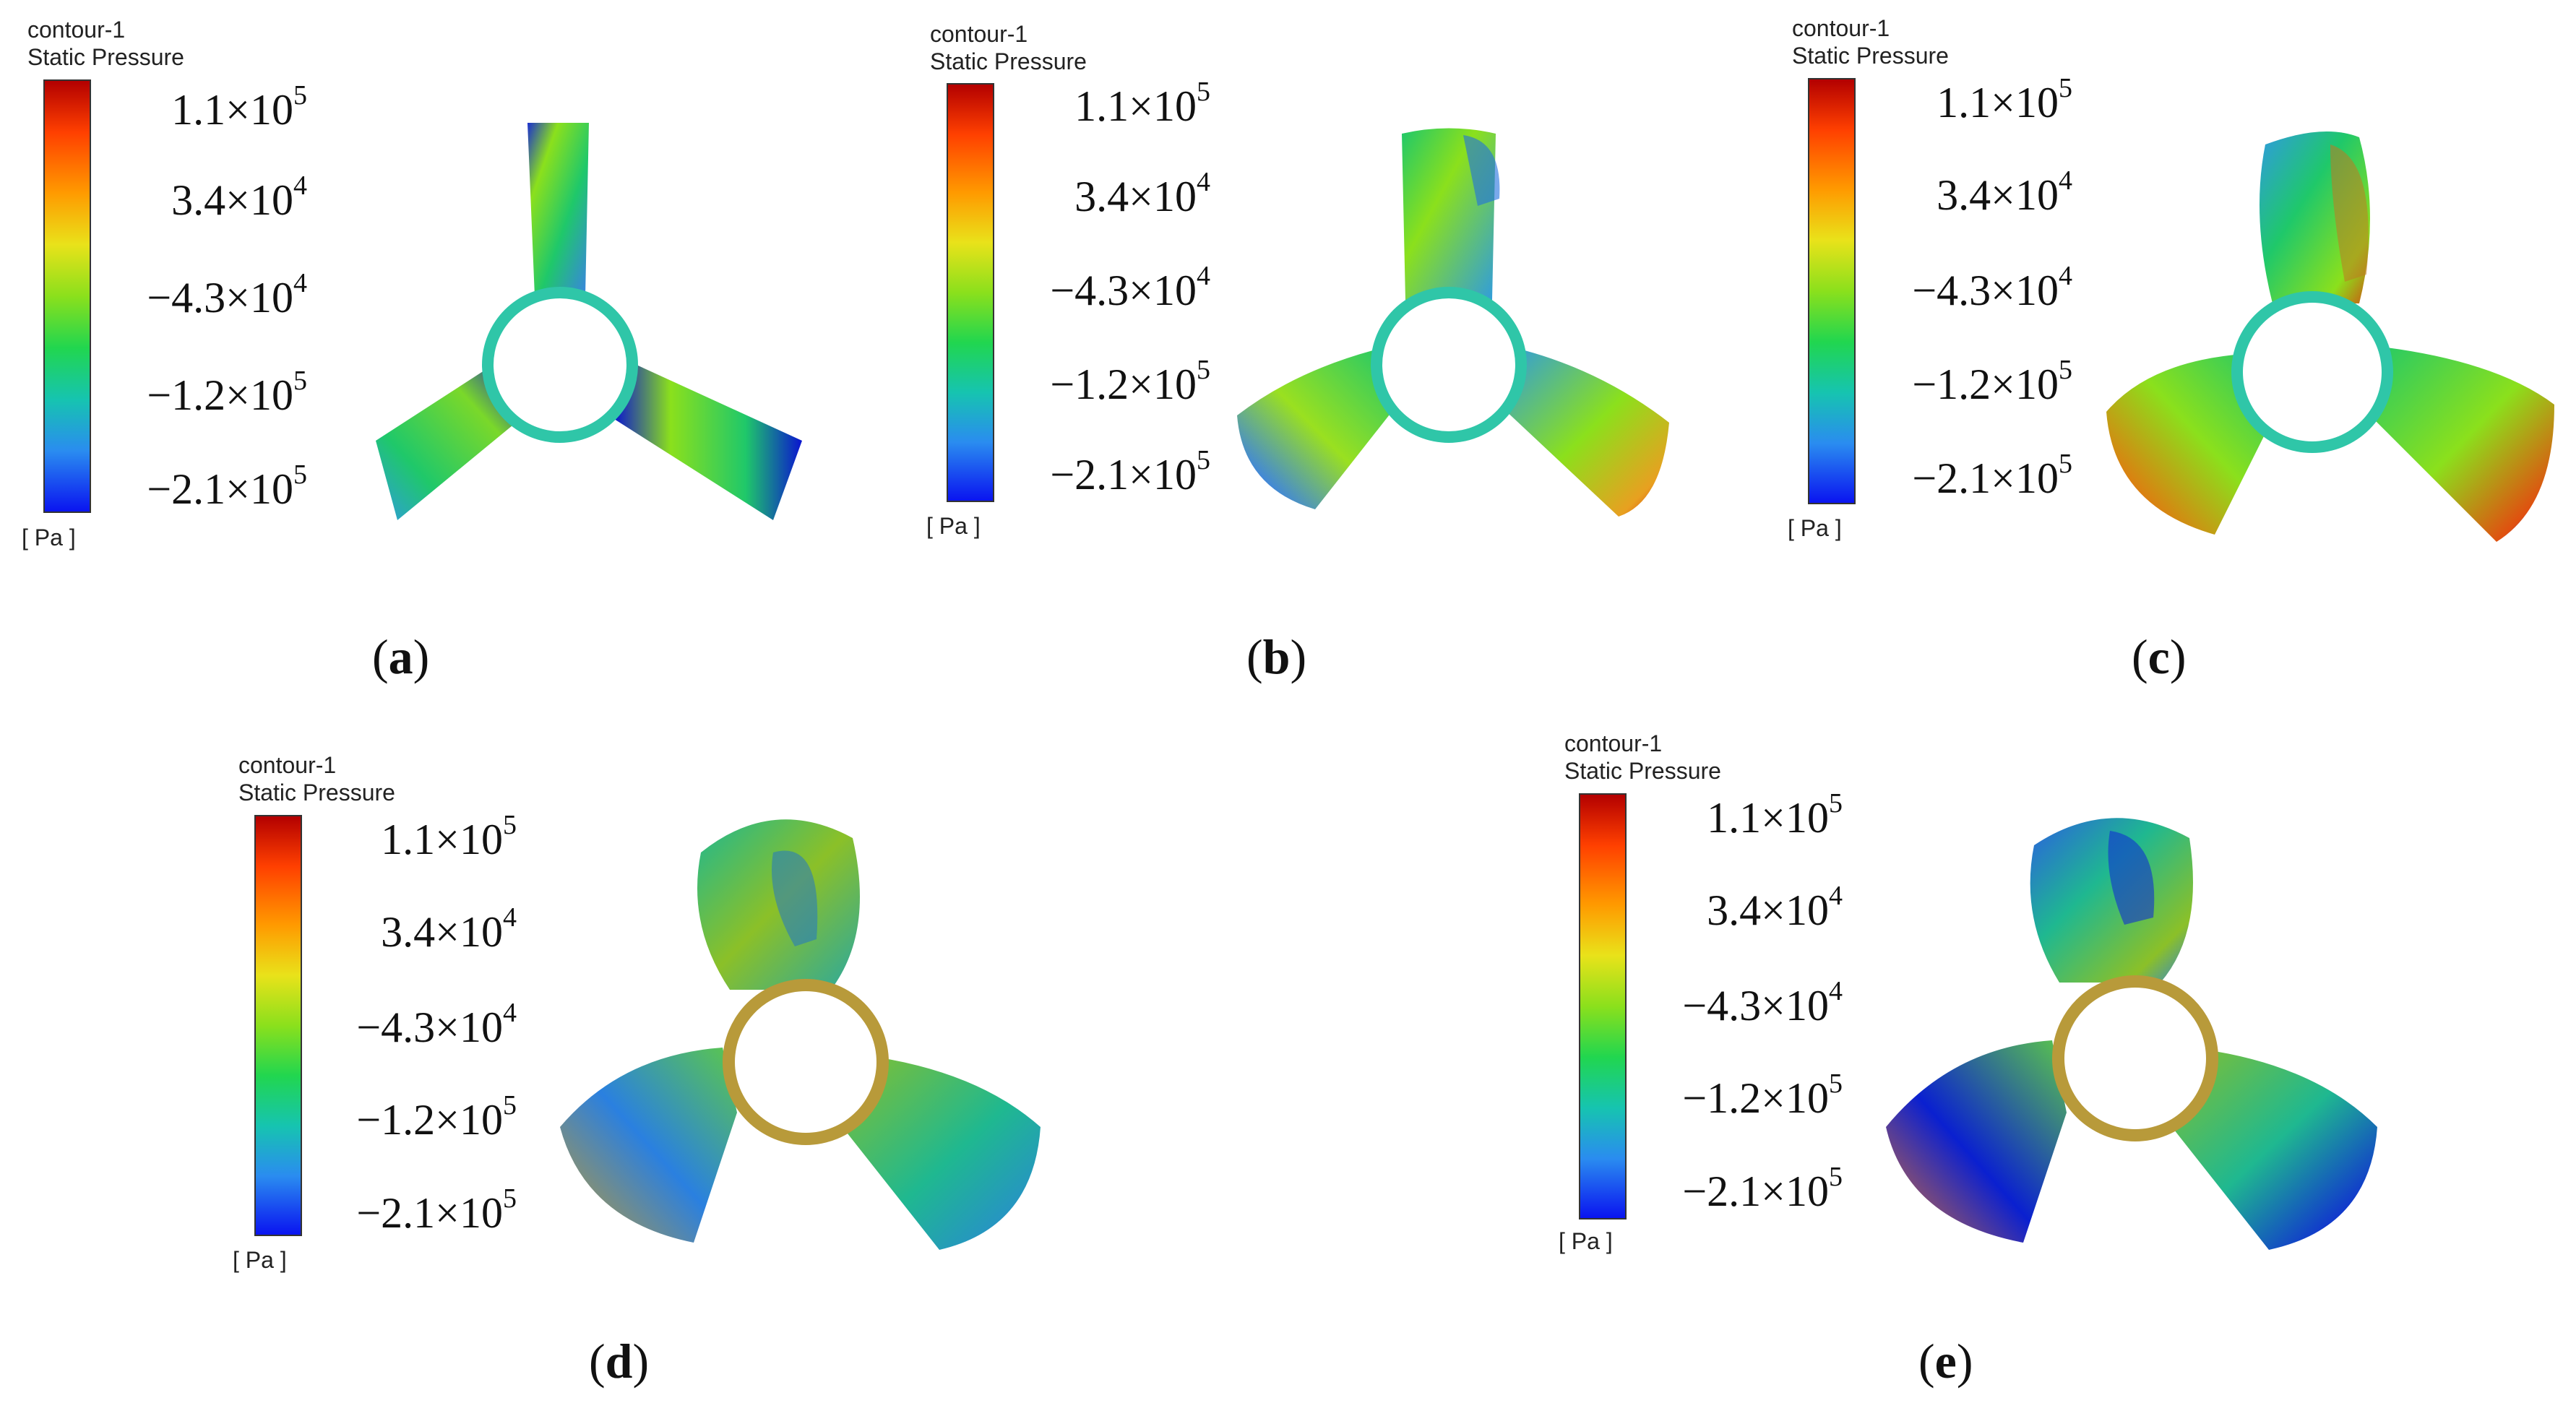 This screenshot has height=1416, width=2576. I want to click on caption-d: (d), so click(619, 1361).